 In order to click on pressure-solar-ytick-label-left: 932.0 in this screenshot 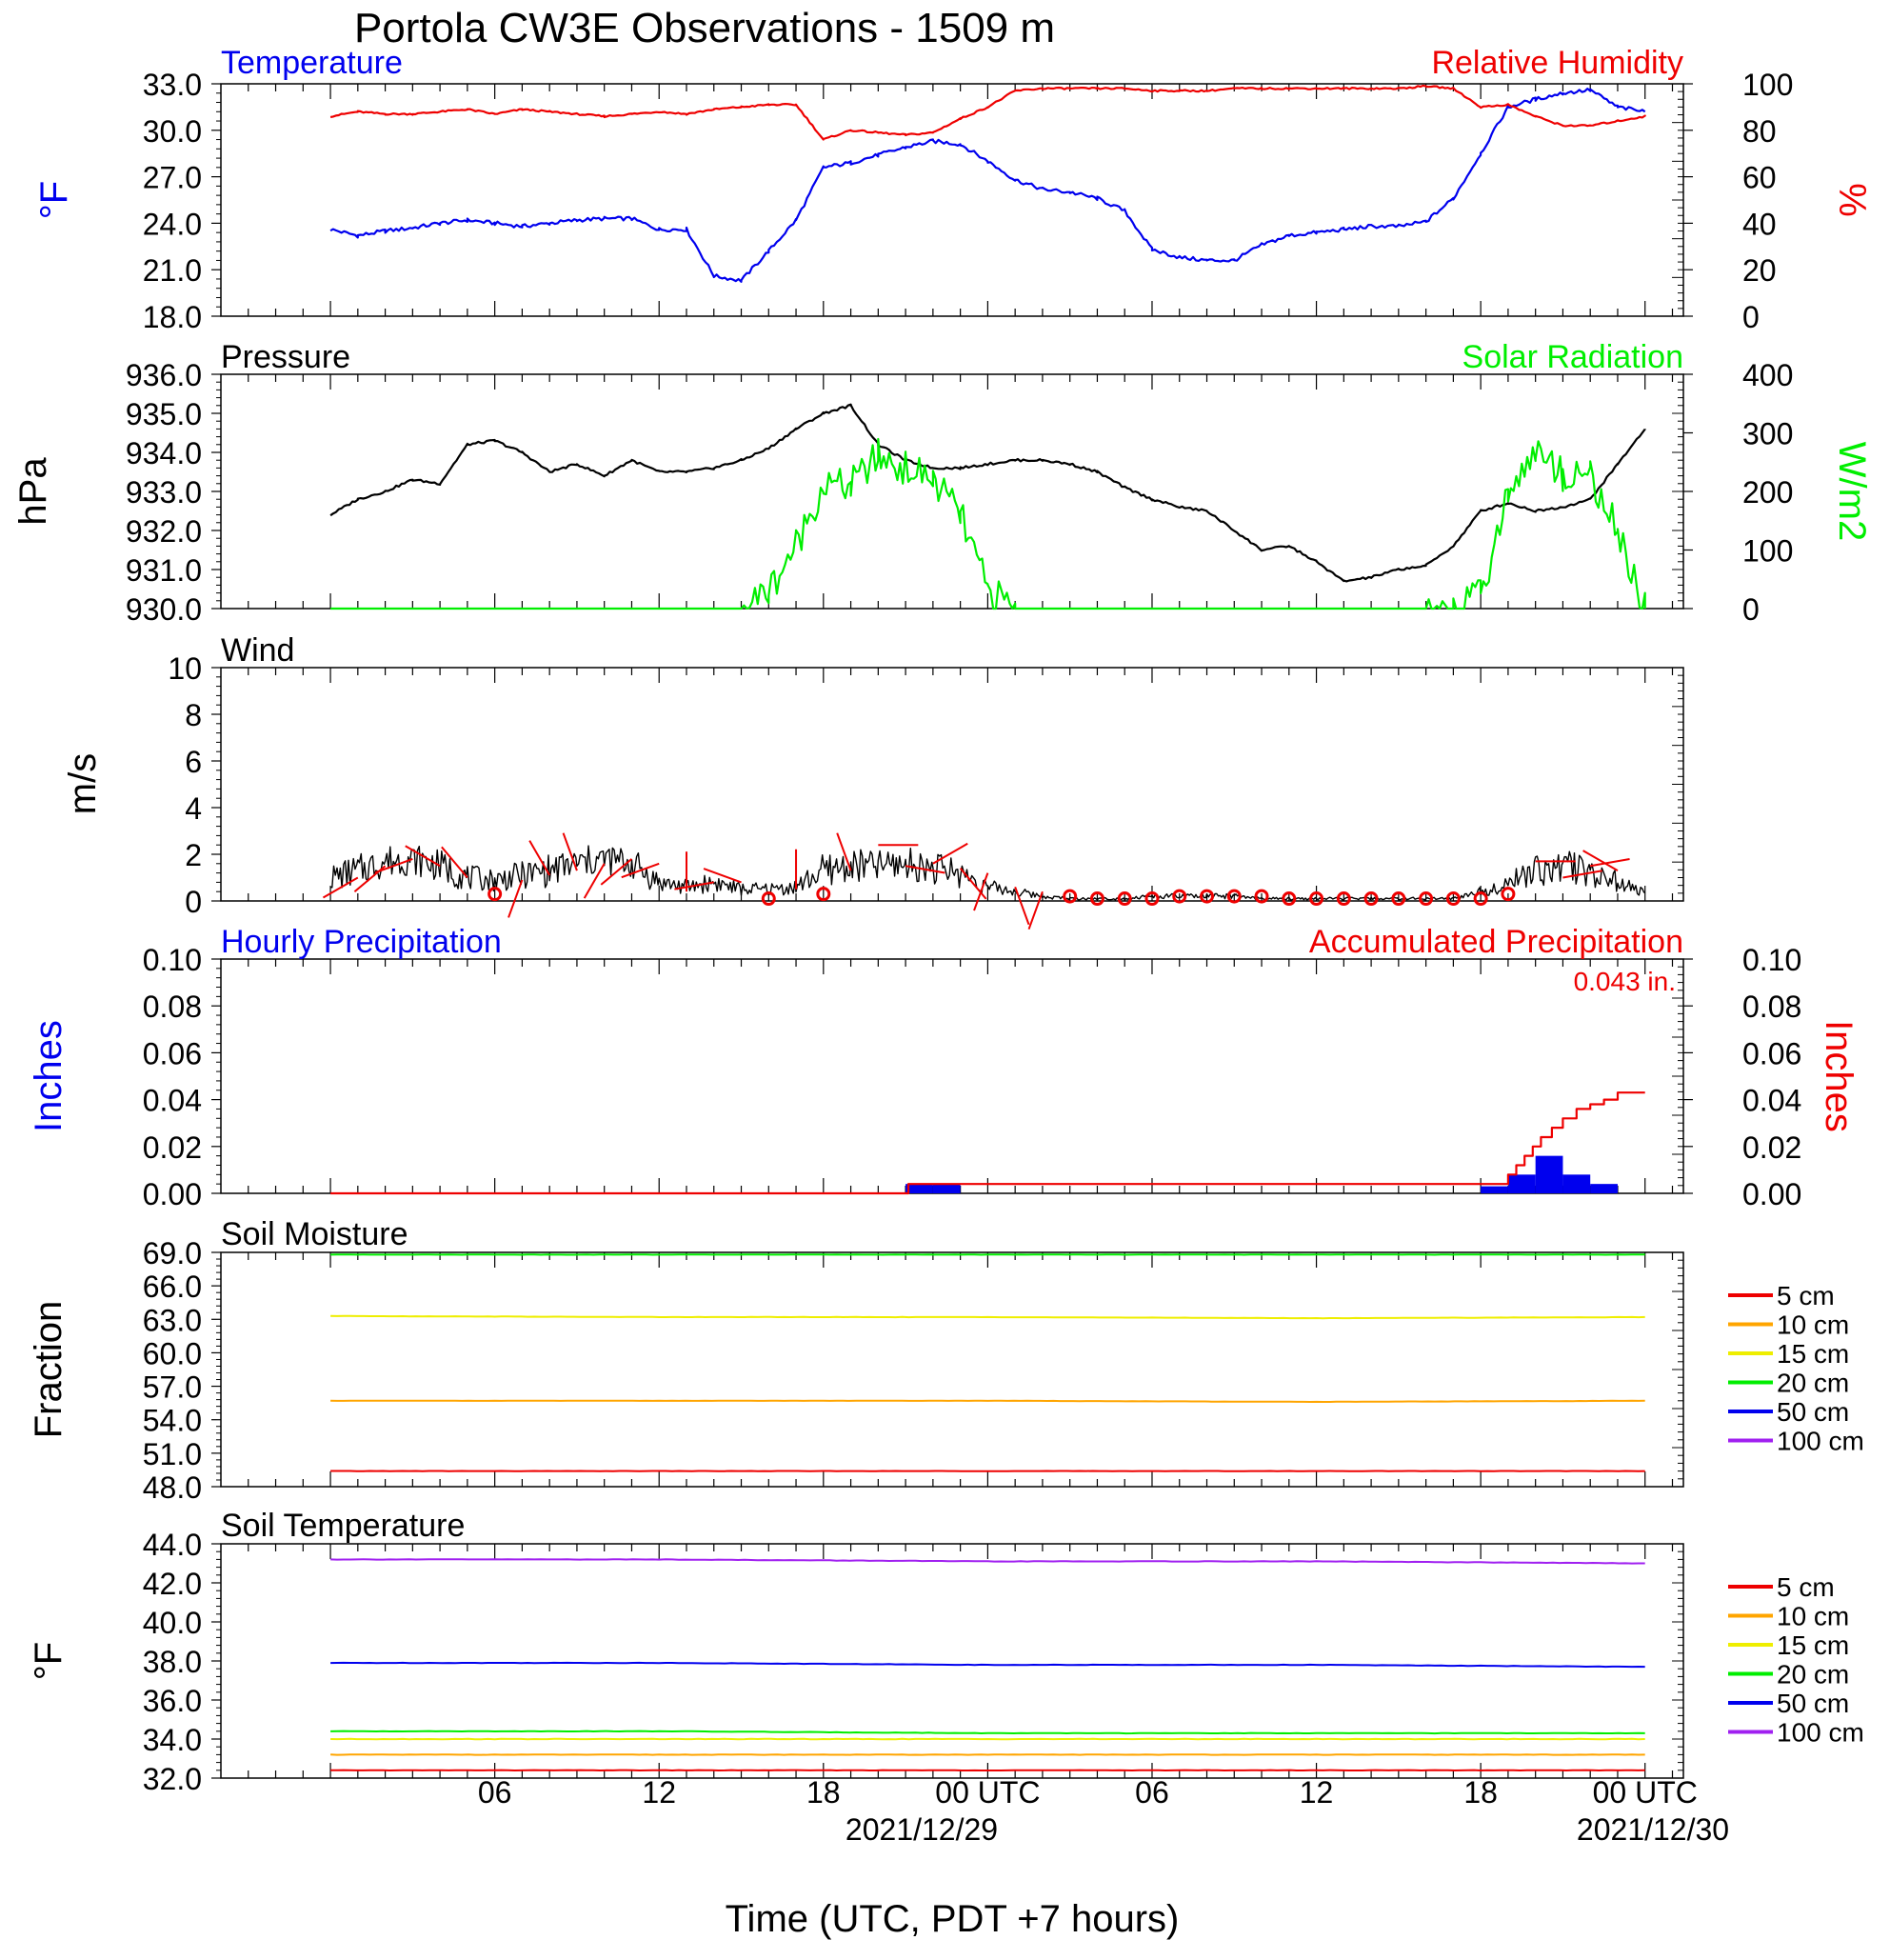, I will do `click(164, 531)`.